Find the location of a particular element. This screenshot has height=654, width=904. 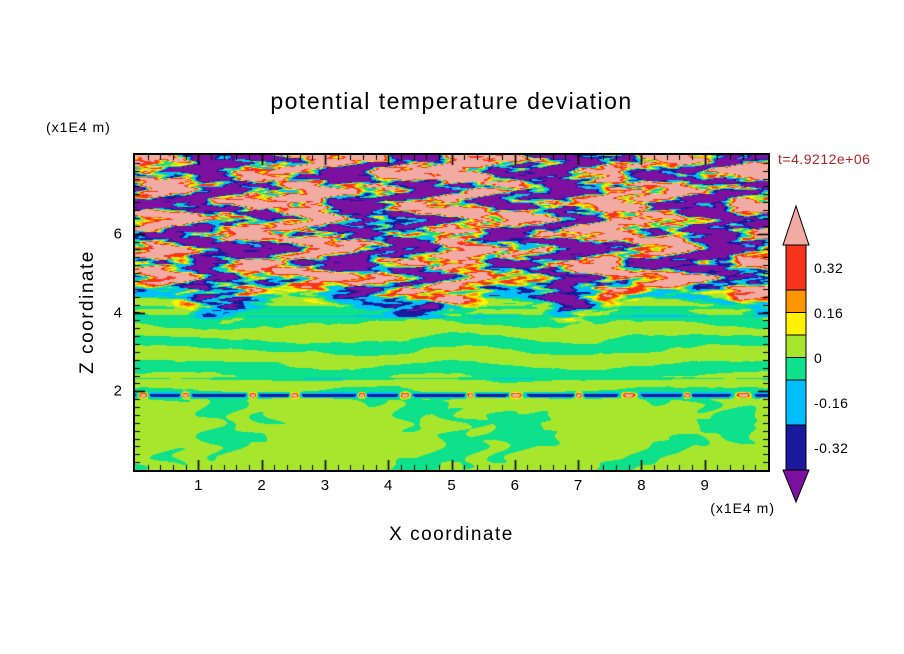

colorbar is located at coordinates (796, 354).